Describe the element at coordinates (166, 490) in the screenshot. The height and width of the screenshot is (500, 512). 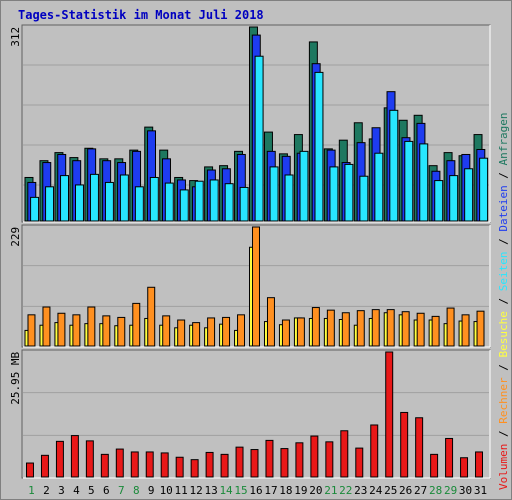
I see `day-label: 10` at that location.